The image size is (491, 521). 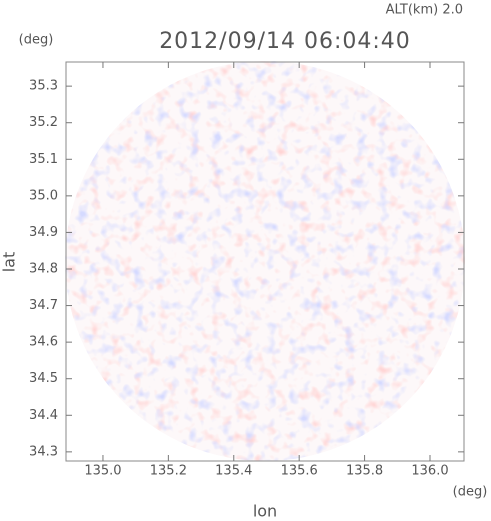 I want to click on y-axis-label: lat, so click(x=9, y=262).